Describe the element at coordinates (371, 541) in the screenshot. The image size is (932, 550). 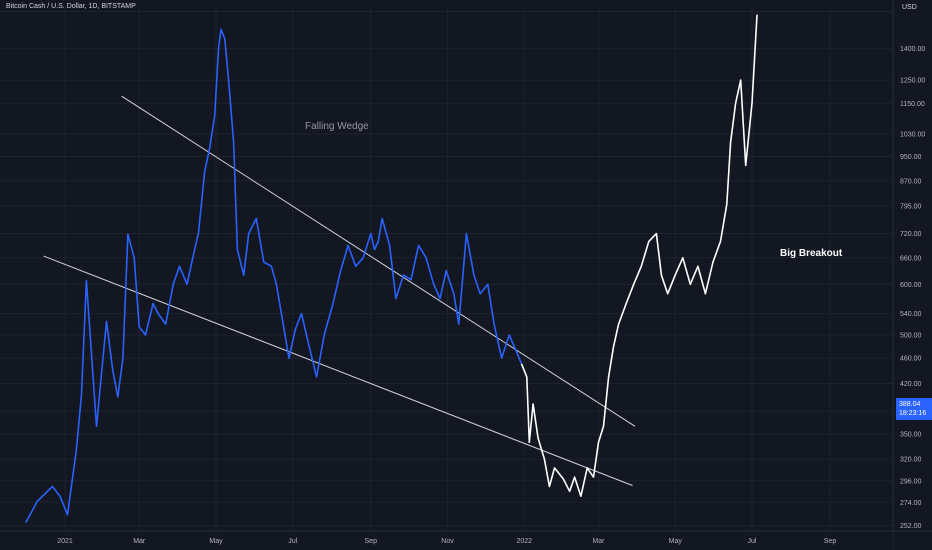
I see `x-tick-label: Sep` at that location.